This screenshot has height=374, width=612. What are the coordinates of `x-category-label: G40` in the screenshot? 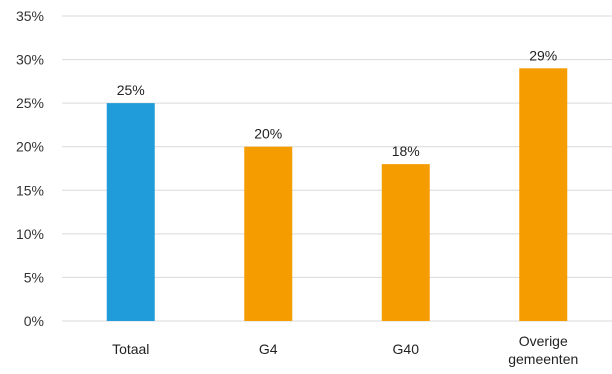 It's located at (406, 349).